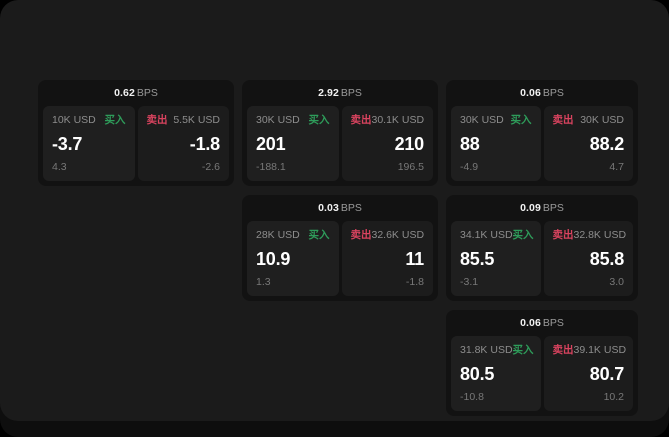 Image resolution: width=669 pixels, height=437 pixels. I want to click on sell-delta-row: -2.6, so click(183, 167).